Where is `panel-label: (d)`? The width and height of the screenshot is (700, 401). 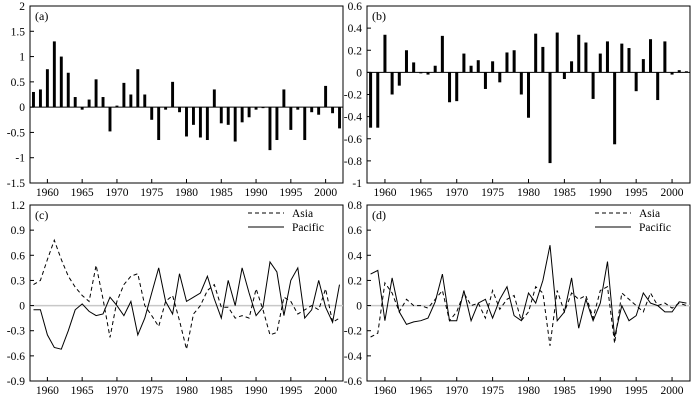
panel-label: (d) is located at coordinates (379, 215).